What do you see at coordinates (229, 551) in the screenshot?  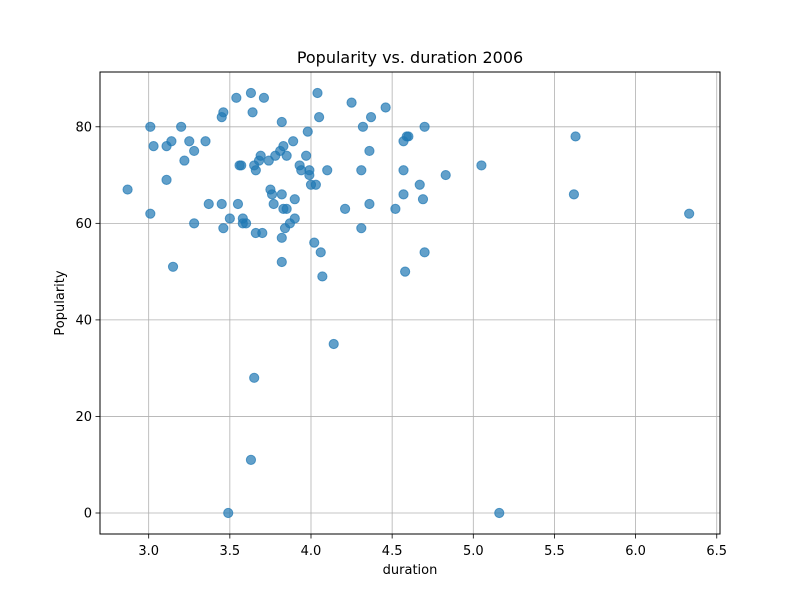 I see `x-tick-label: 3.5` at bounding box center [229, 551].